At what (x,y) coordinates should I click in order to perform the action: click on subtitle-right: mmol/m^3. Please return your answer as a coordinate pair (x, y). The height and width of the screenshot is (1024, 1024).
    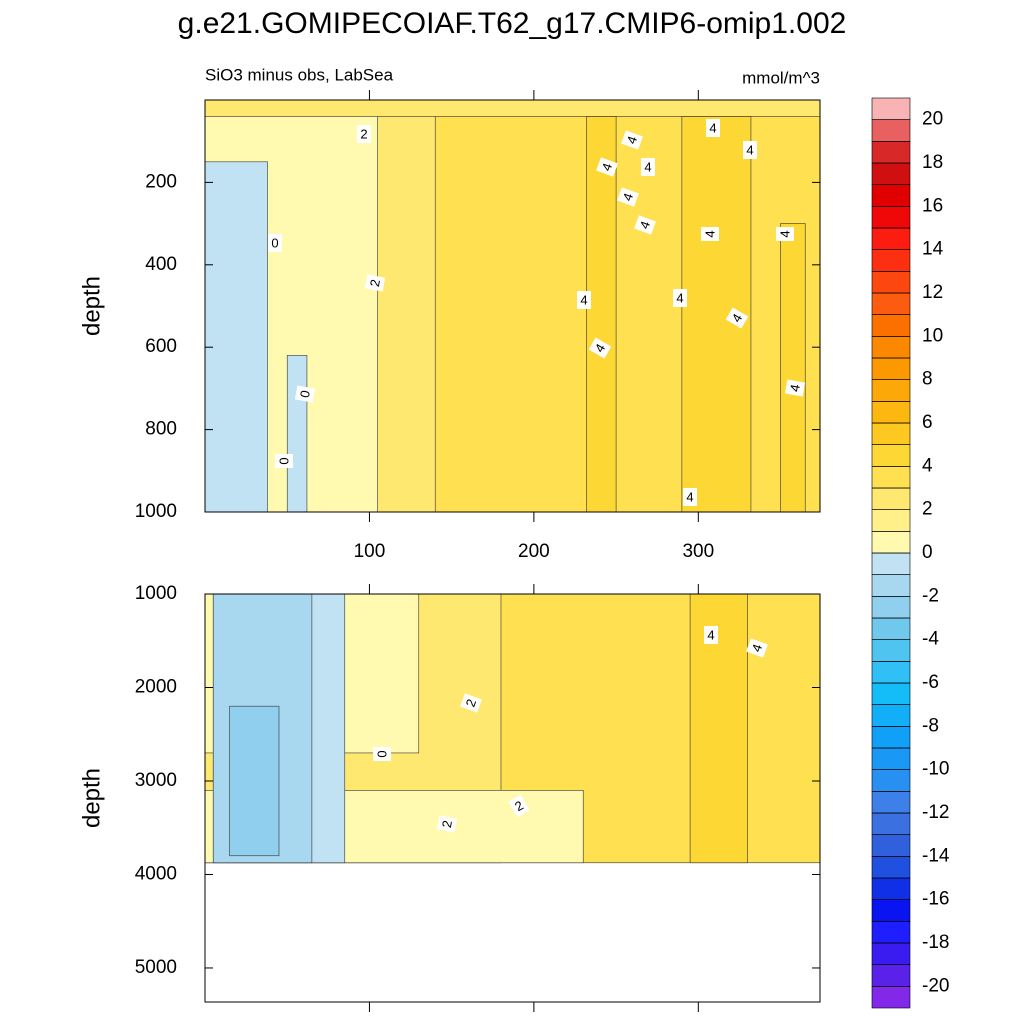
    Looking at the image, I should click on (781, 77).